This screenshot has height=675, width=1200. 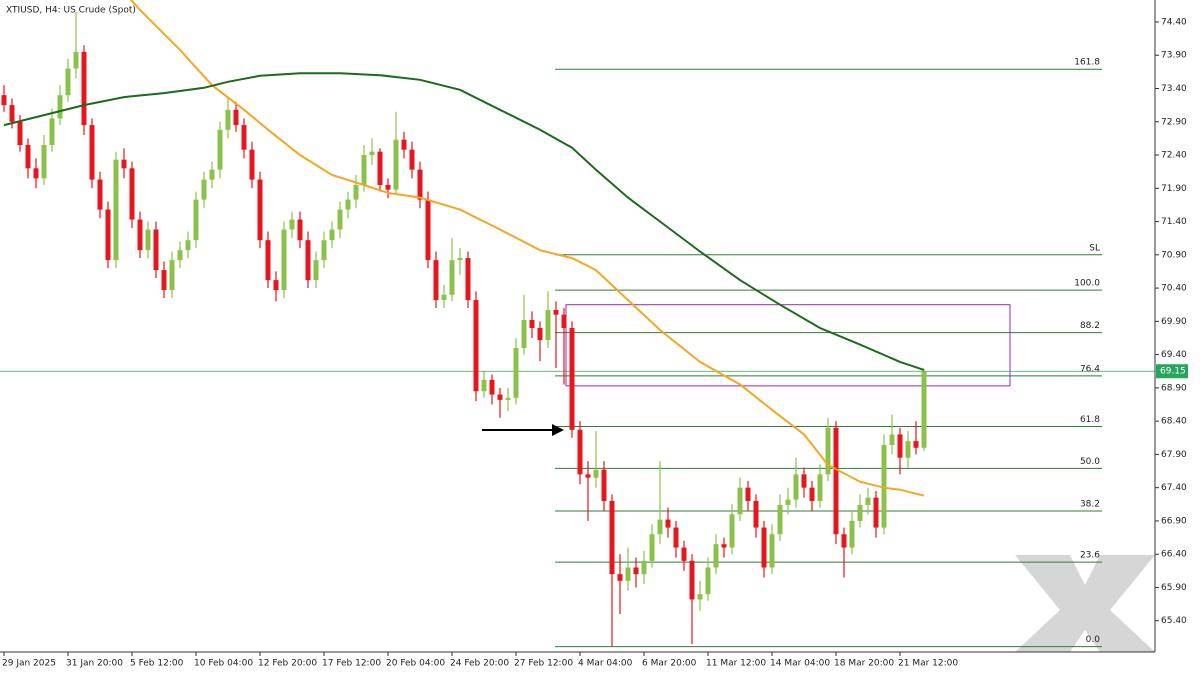 I want to click on x-tick-label: 14 Mar 04:00, so click(x=800, y=664).